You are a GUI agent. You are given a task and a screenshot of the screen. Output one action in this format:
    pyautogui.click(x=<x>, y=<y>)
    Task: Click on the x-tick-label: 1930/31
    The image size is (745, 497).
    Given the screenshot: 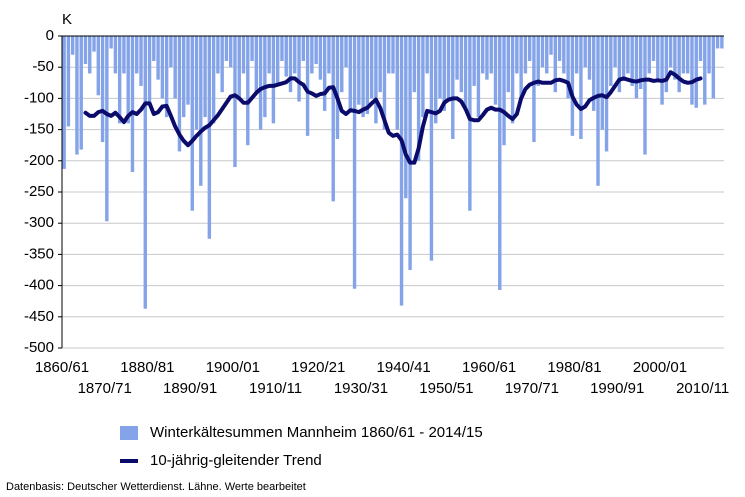 What is the action you would take?
    pyautogui.click(x=361, y=388)
    